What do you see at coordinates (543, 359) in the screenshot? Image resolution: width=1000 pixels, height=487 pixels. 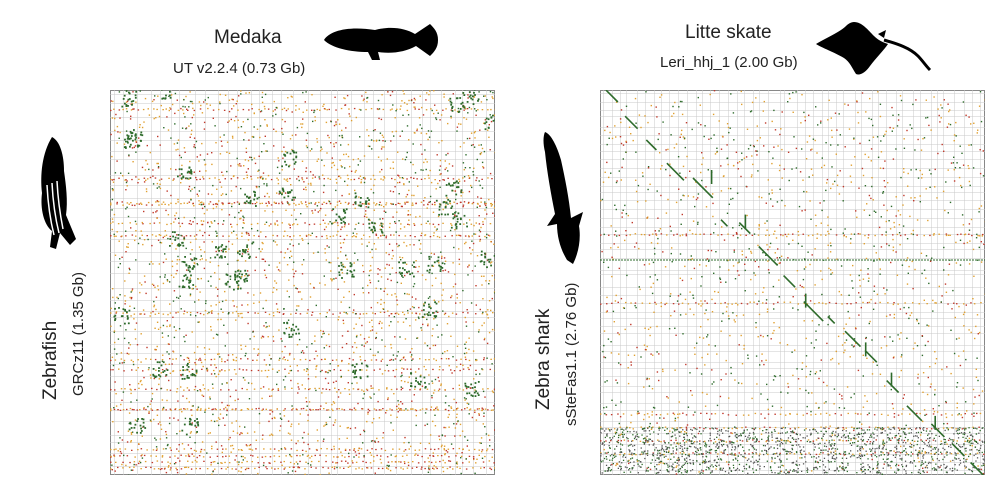 I see `panel2-left-species: Zebra shark` at bounding box center [543, 359].